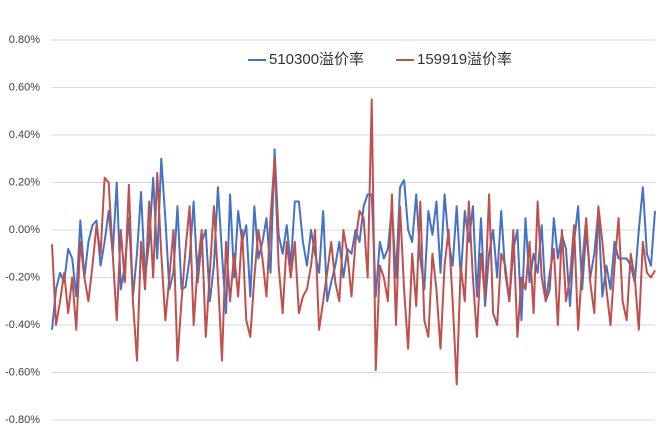 The image size is (660, 433). Describe the element at coordinates (24, 135) in the screenshot. I see `y-tick-label: 0.40%` at that location.